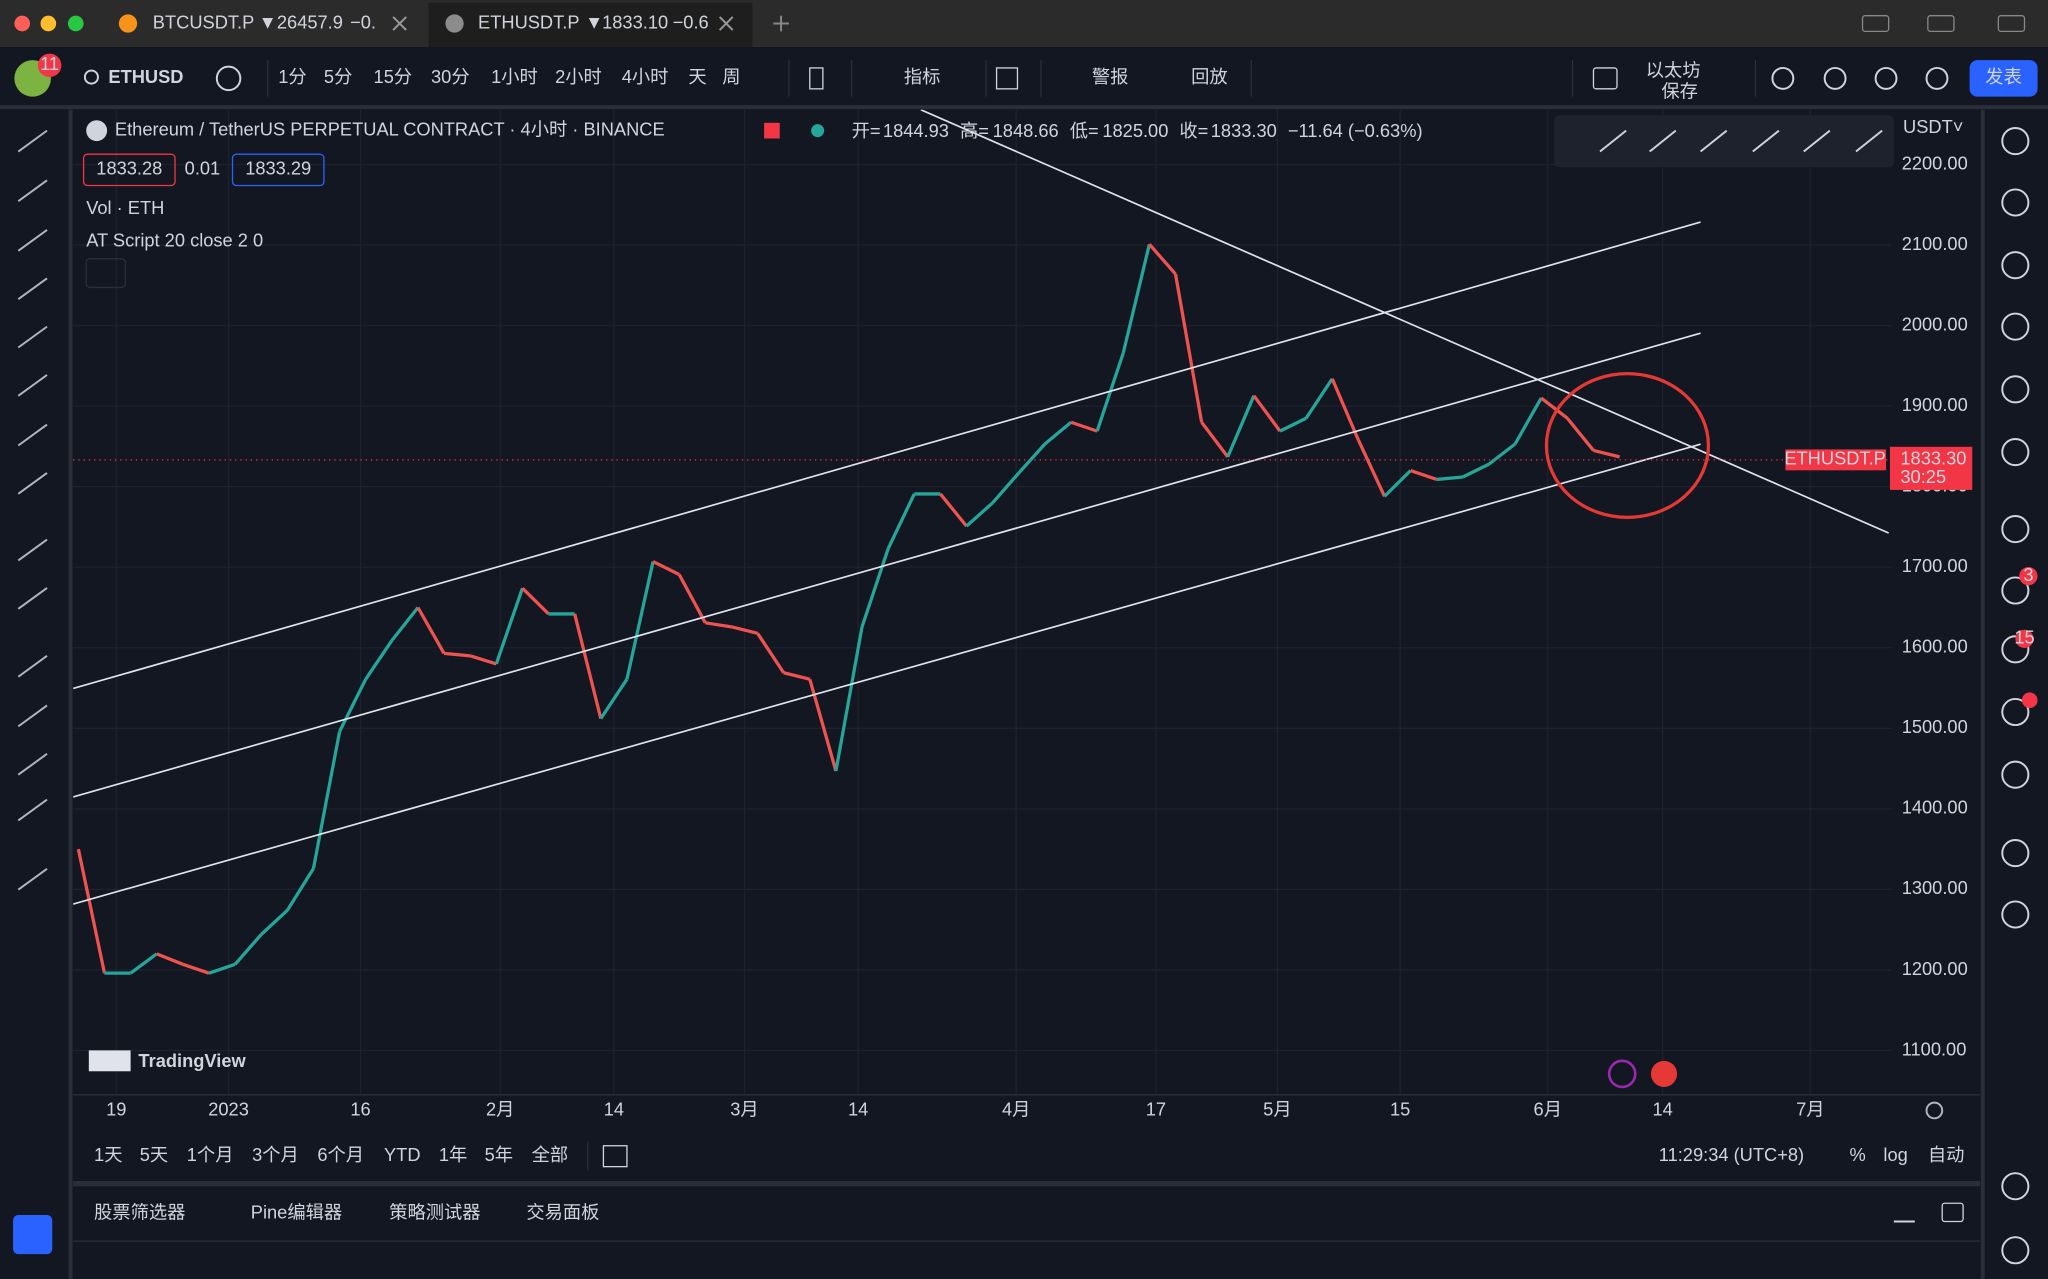 The width and height of the screenshot is (2048, 1279). Describe the element at coordinates (1857, 1154) in the screenshot. I see `percent-toggle: %` at that location.